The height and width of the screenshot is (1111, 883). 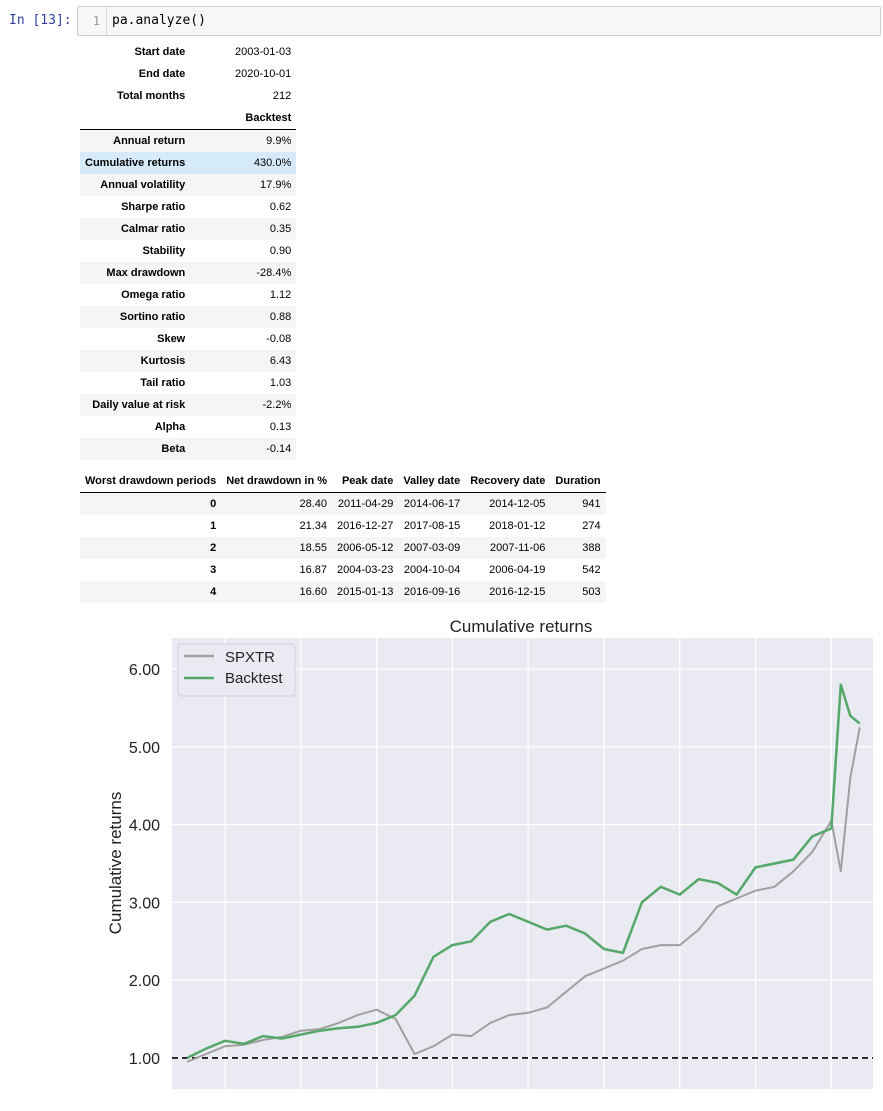 I want to click on metric-value: 0.90, so click(x=280, y=251).